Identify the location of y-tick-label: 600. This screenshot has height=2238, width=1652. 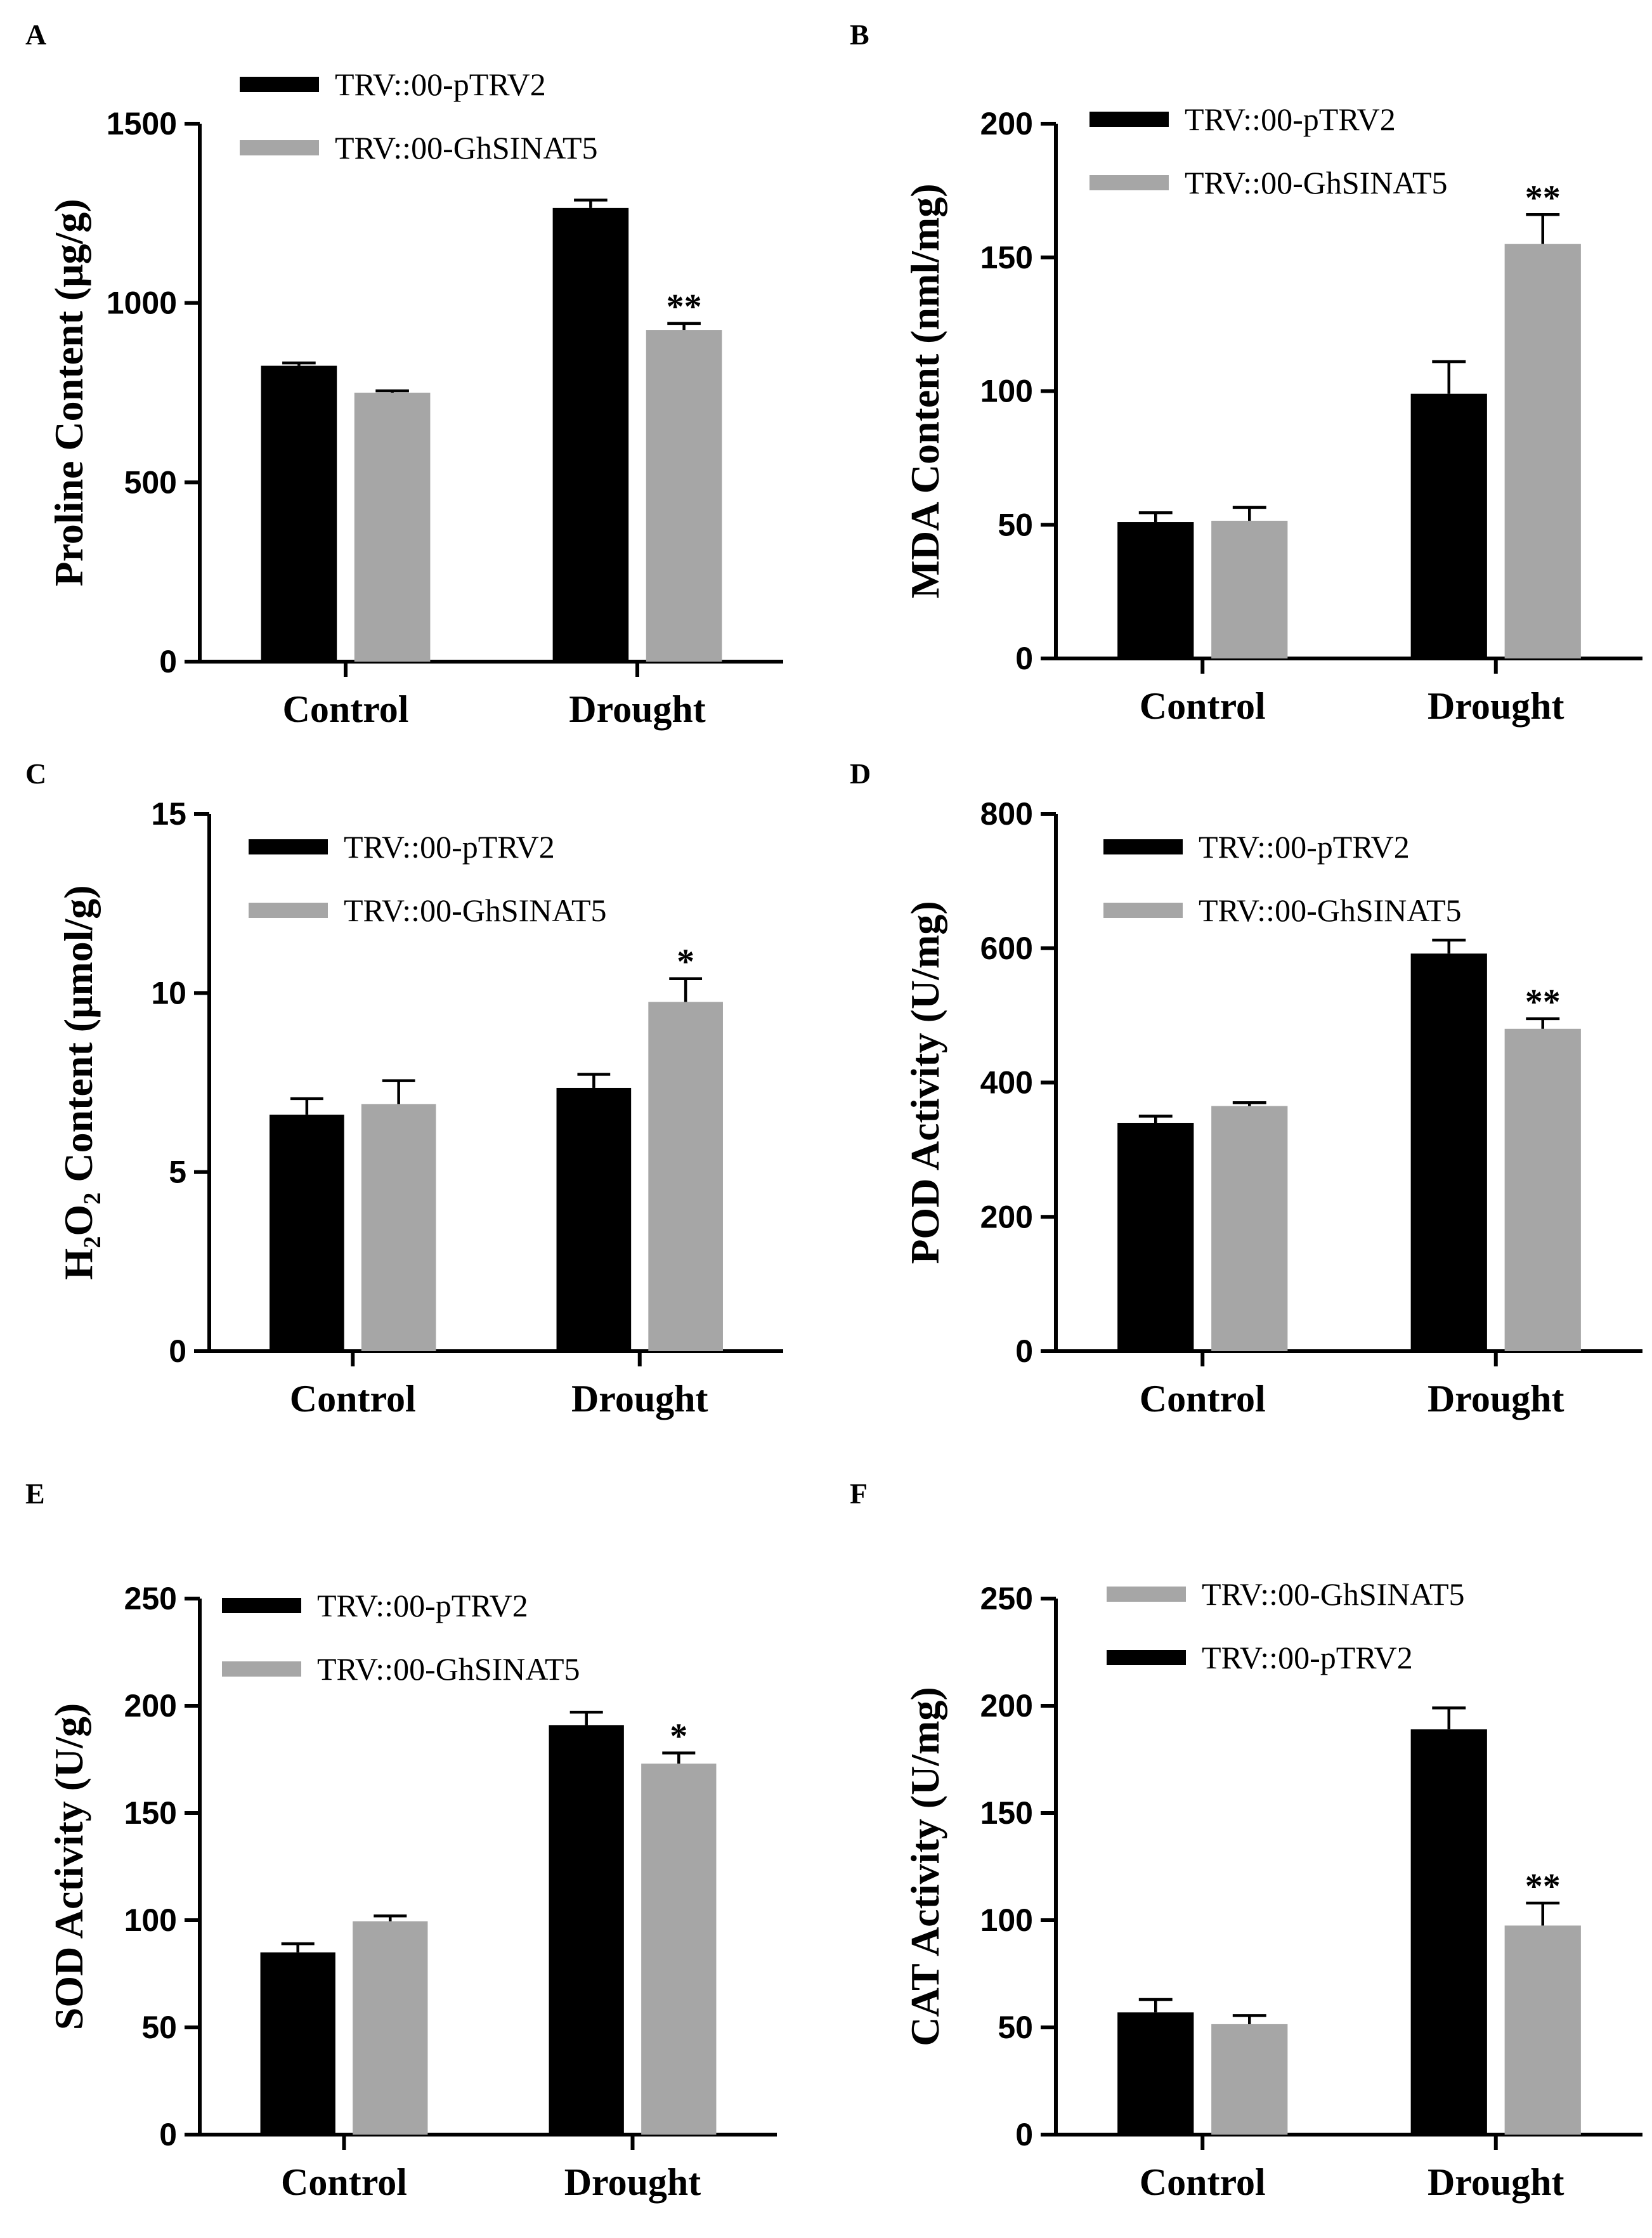
(1006, 948).